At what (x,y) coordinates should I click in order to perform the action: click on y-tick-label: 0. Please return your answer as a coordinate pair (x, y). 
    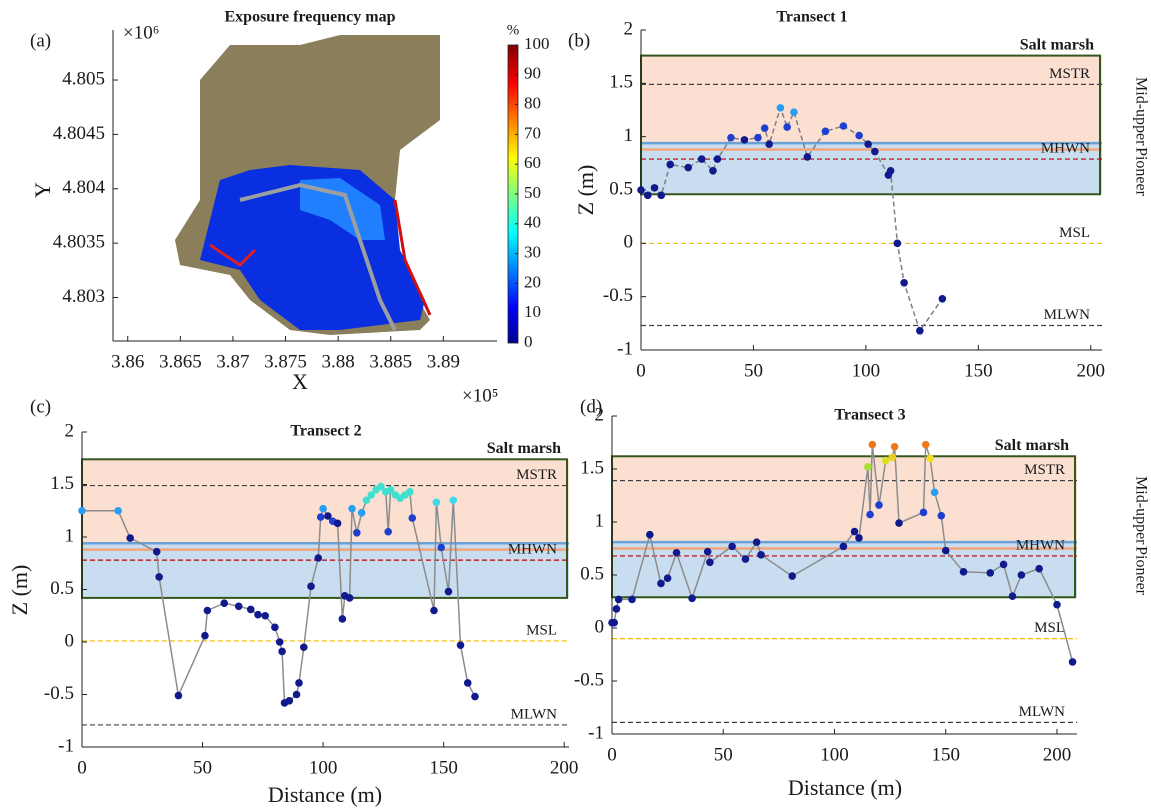
    Looking at the image, I should click on (600, 626).